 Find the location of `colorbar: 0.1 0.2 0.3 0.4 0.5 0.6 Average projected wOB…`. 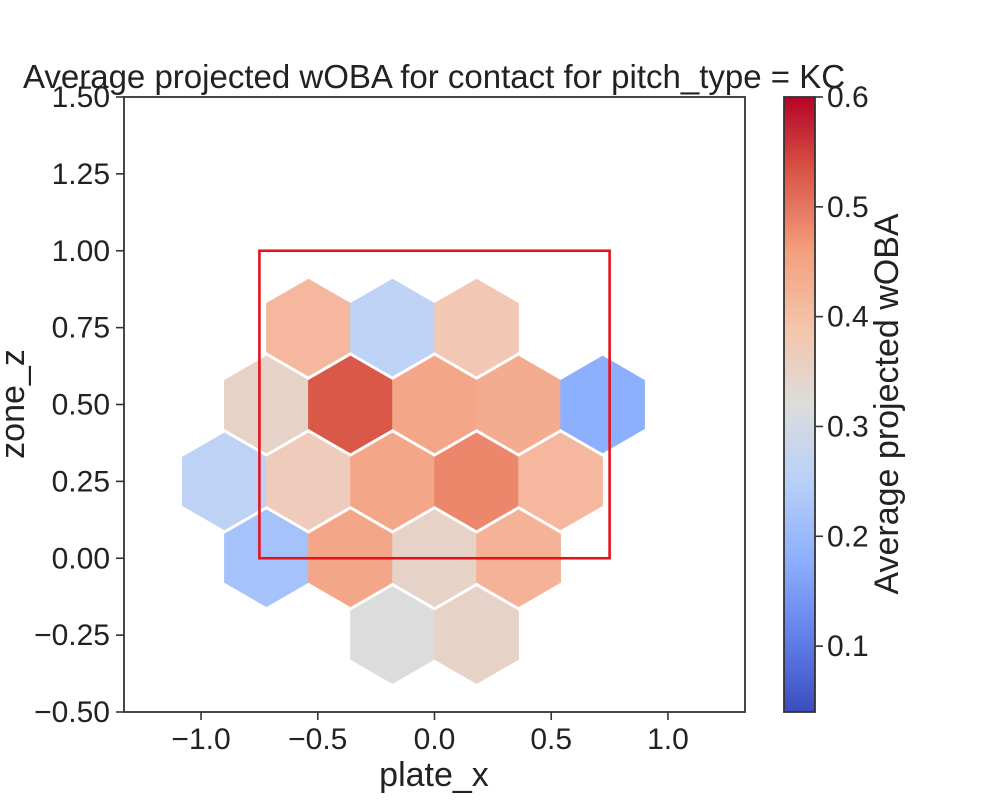

colorbar: 0.1 0.2 0.3 0.4 0.5 0.6 Average projected wOB… is located at coordinates (844, 397).